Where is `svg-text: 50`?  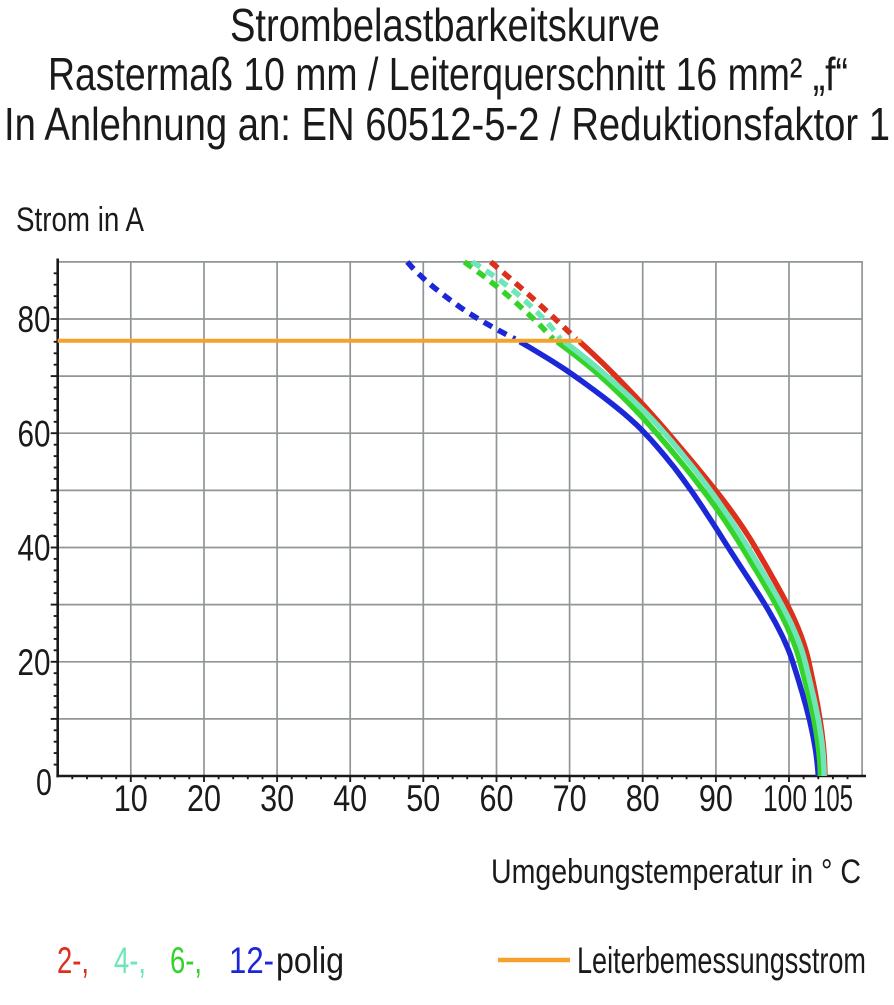 svg-text: 50 is located at coordinates (423, 798).